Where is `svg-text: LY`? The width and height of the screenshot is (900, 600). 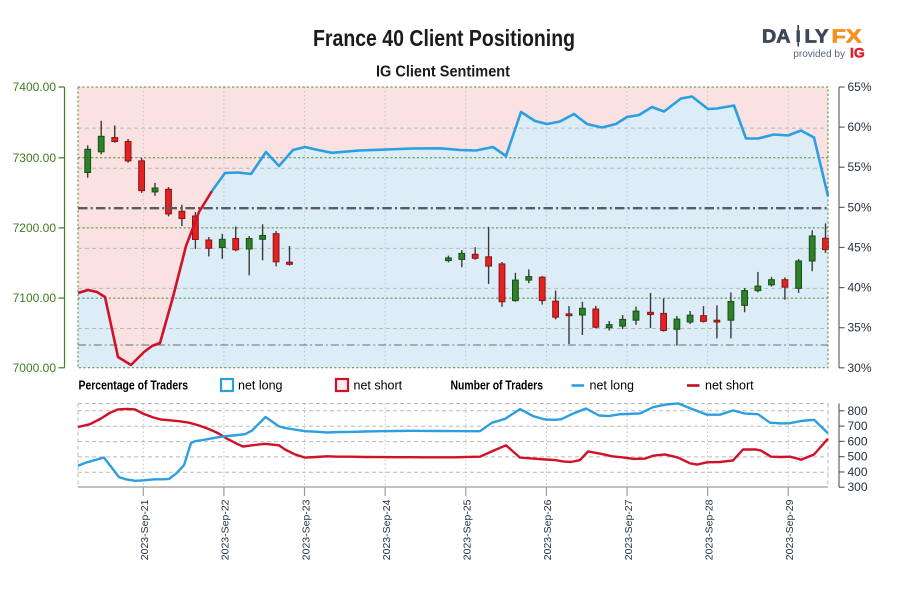 svg-text: LY is located at coordinates (817, 36).